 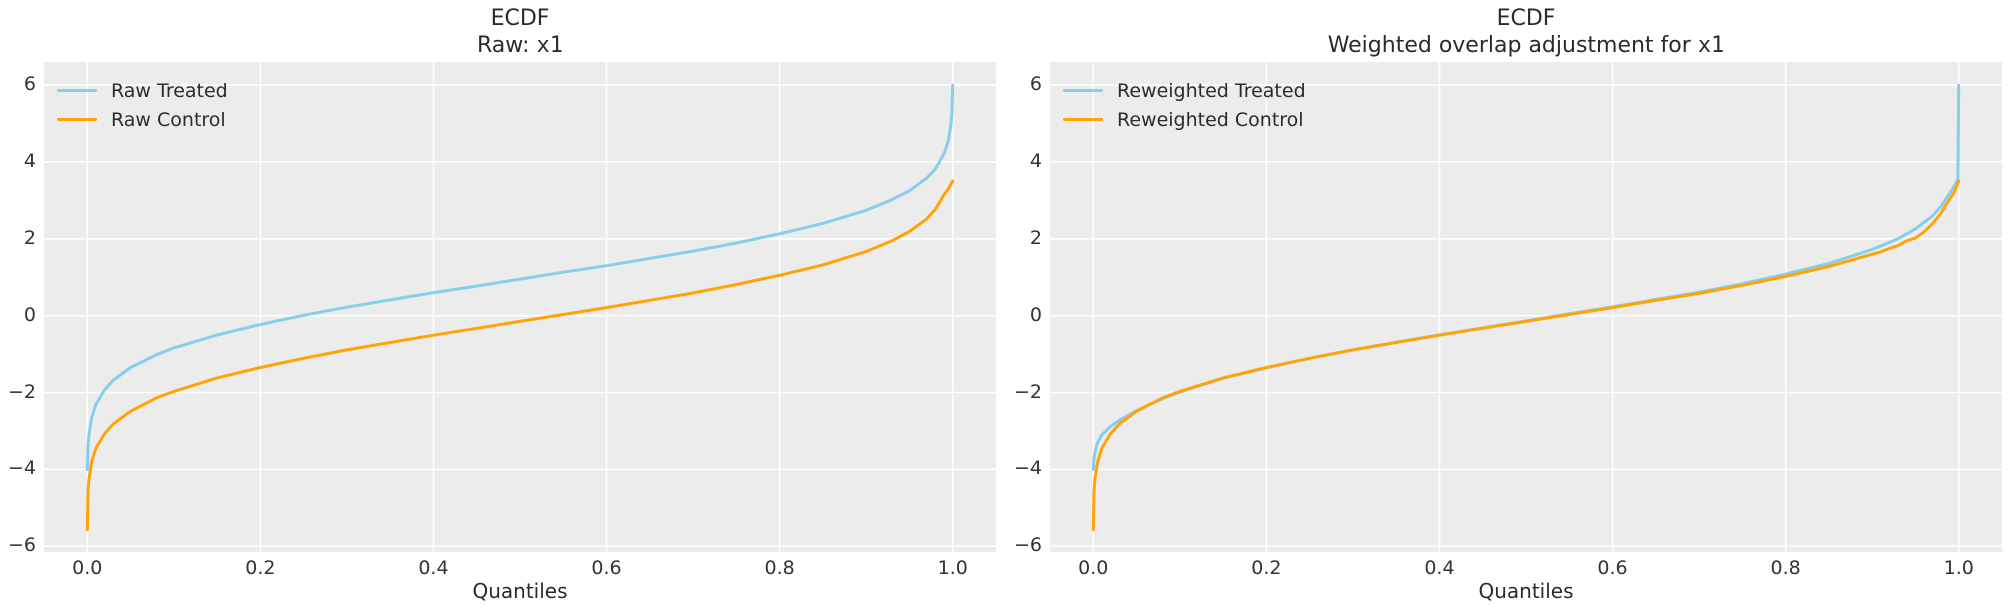 What do you see at coordinates (549, 45) in the screenshot?
I see `left-subtitle-variable: x1` at bounding box center [549, 45].